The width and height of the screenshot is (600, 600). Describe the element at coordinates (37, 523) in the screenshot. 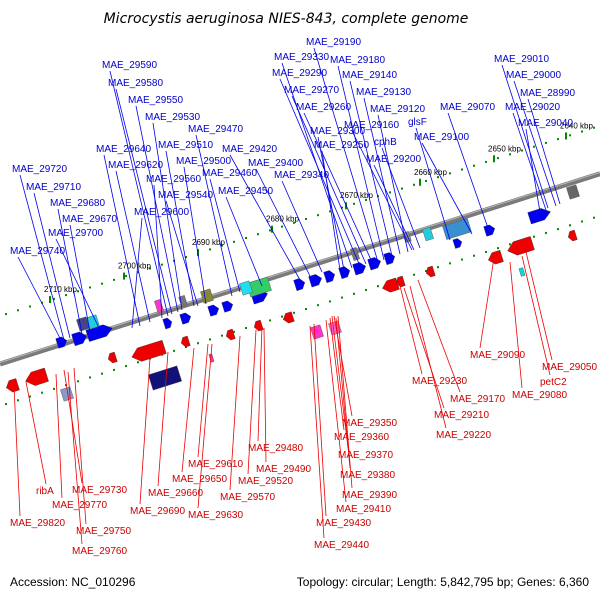

I see `reverse-gene-label: MAE_29820` at that location.